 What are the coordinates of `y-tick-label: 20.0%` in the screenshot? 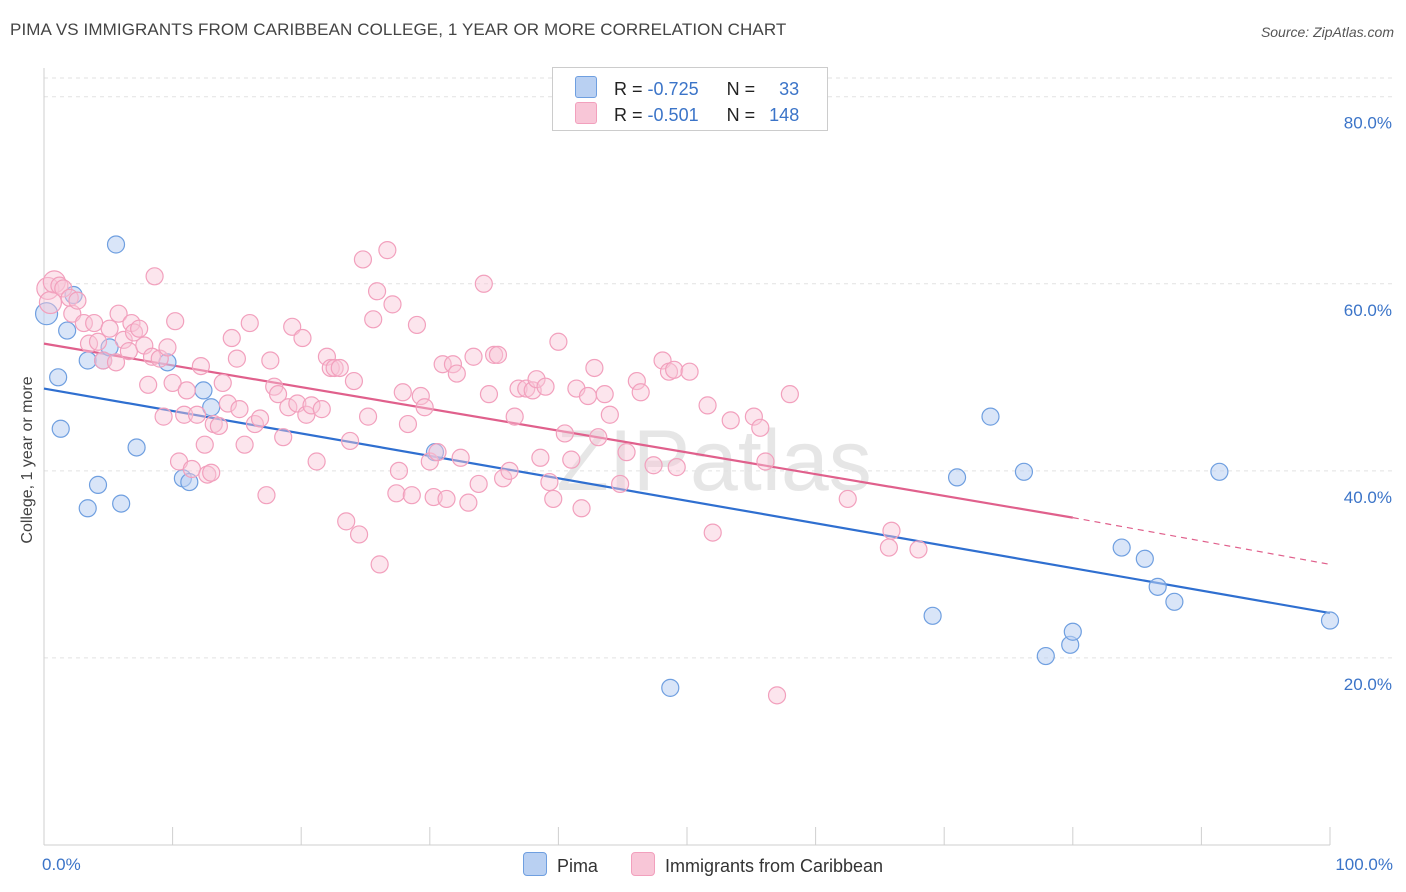 It's located at (1368, 684).